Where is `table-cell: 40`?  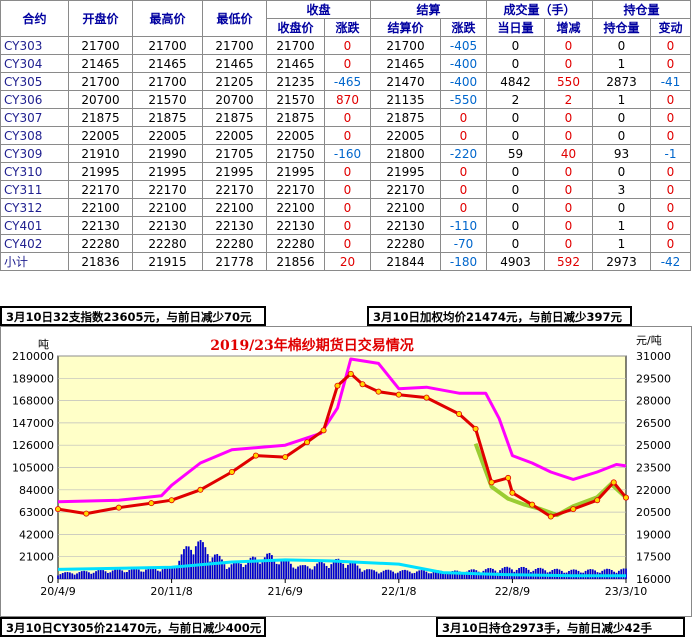
table-cell: 40 is located at coordinates (568, 153).